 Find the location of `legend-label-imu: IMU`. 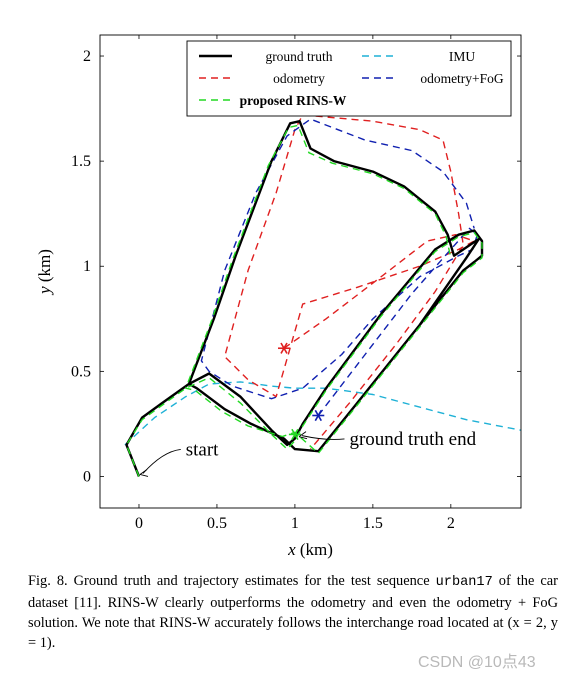

legend-label-imu: IMU is located at coordinates (462, 56).